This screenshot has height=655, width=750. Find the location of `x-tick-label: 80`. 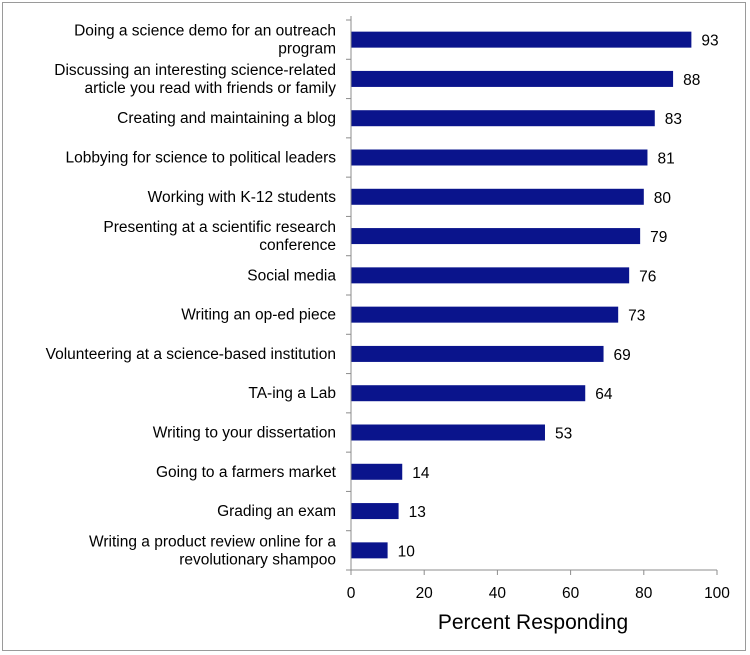

x-tick-label: 80 is located at coordinates (644, 593).